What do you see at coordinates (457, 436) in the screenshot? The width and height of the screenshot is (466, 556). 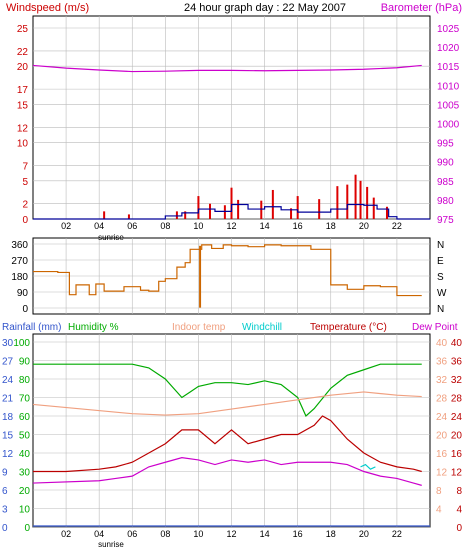 I see `temperature-right-tick-label: 20` at bounding box center [457, 436].